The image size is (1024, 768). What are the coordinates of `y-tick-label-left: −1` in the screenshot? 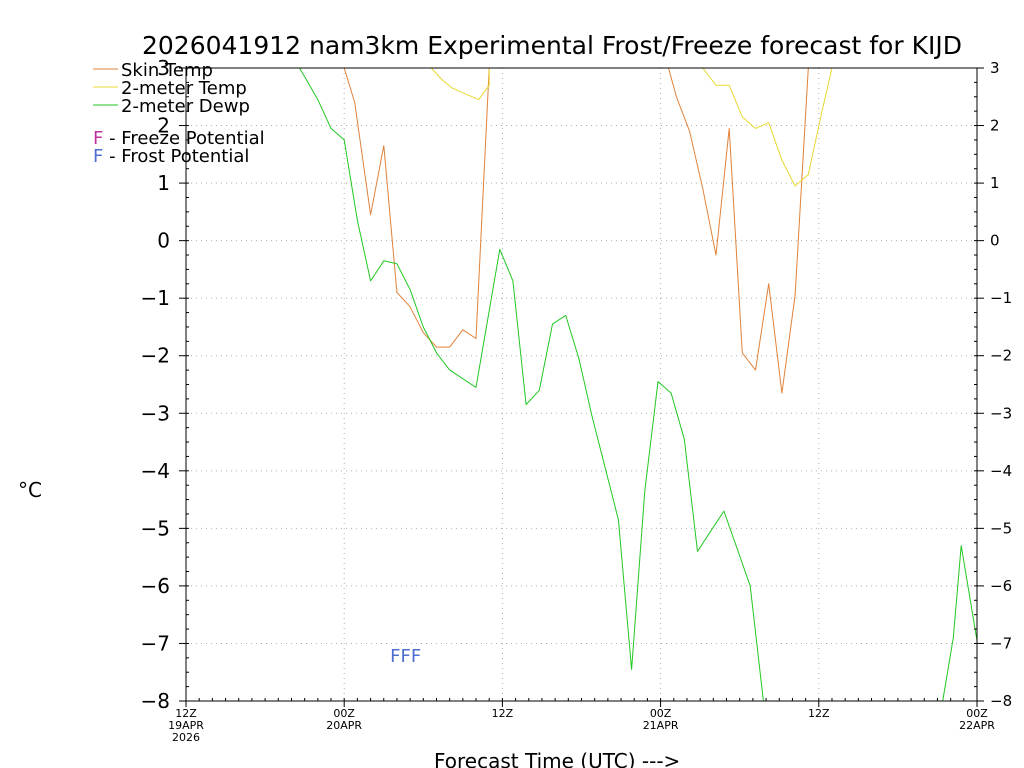 It's located at (155, 298).